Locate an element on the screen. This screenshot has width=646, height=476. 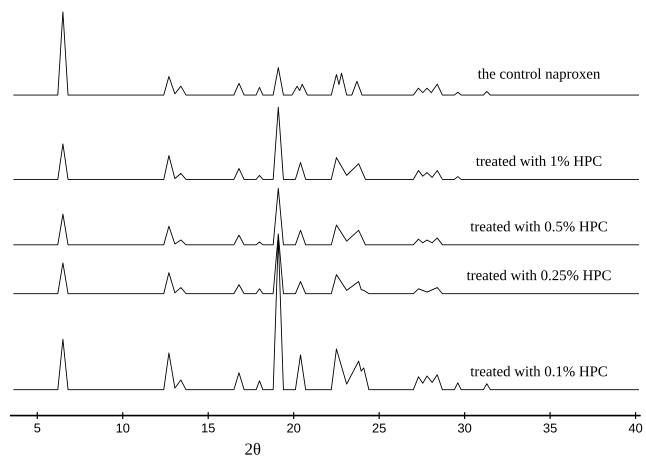
x-tick-label: 10 is located at coordinates (123, 428).